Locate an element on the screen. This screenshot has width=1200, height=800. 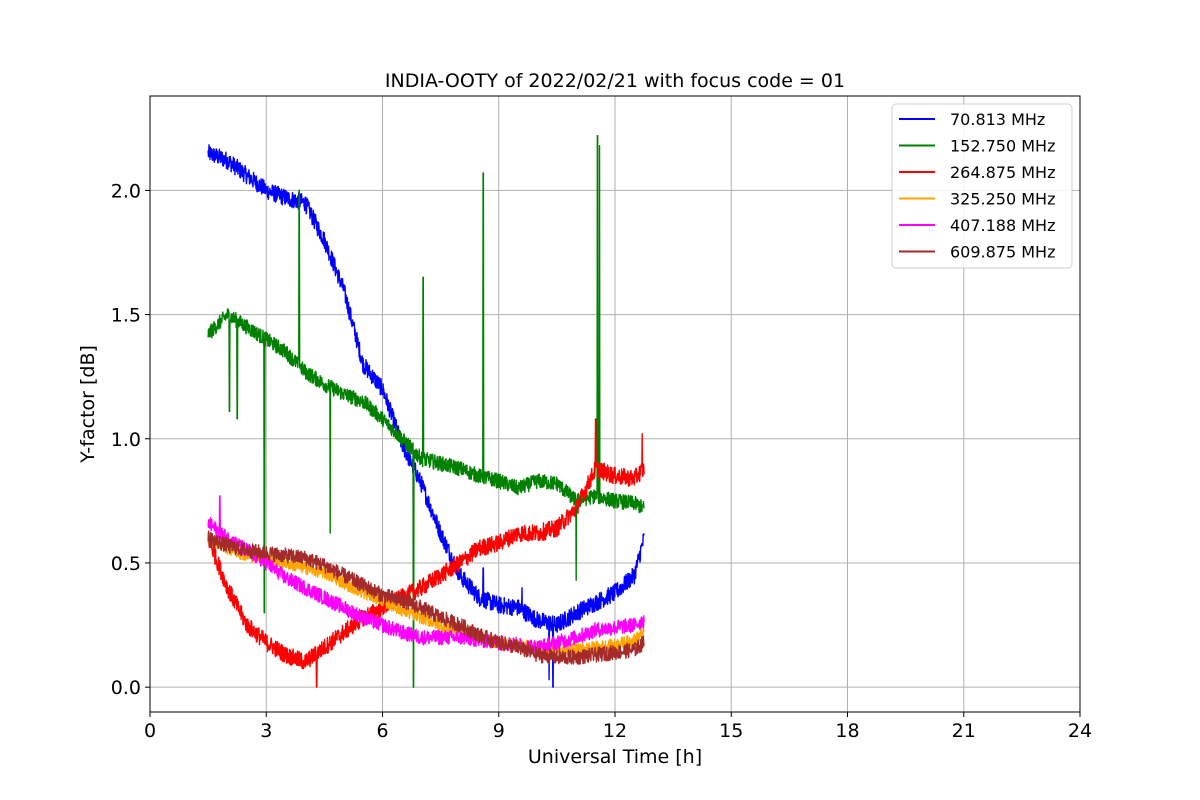
y-tick-label: 1.5 is located at coordinates (126, 316).